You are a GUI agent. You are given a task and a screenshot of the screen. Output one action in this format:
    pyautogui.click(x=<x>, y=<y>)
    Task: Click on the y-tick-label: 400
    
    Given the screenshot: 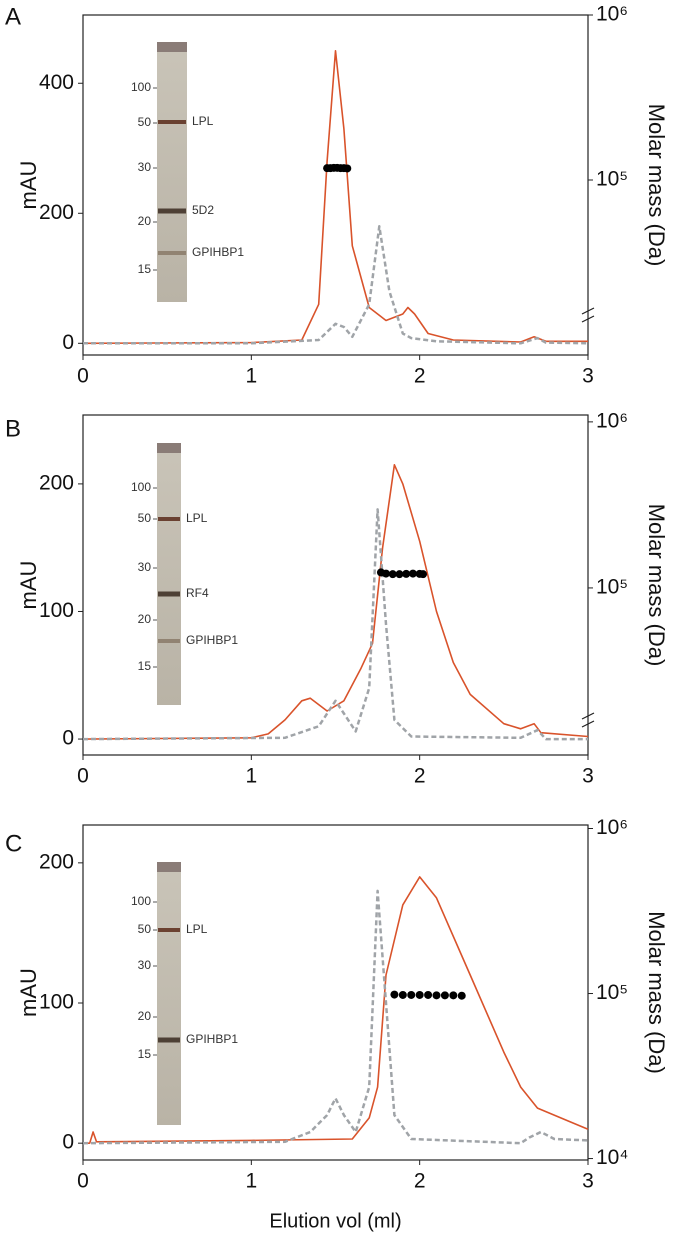 What is the action you would take?
    pyautogui.click(x=56, y=82)
    